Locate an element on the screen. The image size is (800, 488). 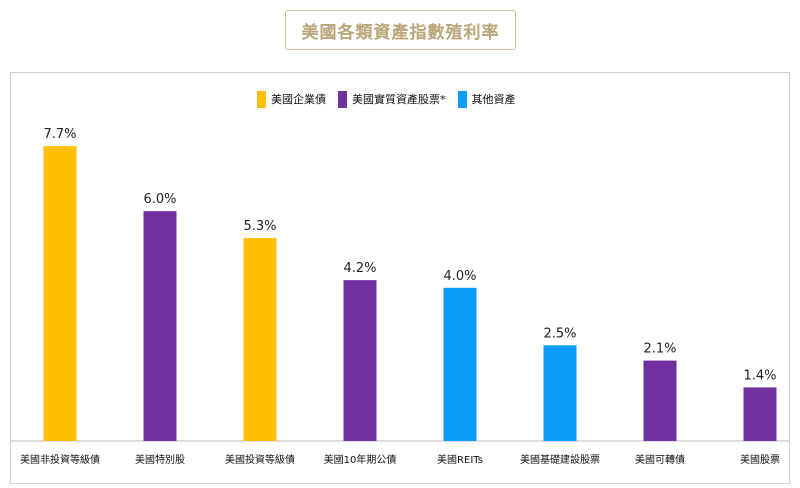
data-label-6: 2.1% is located at coordinates (659, 349).